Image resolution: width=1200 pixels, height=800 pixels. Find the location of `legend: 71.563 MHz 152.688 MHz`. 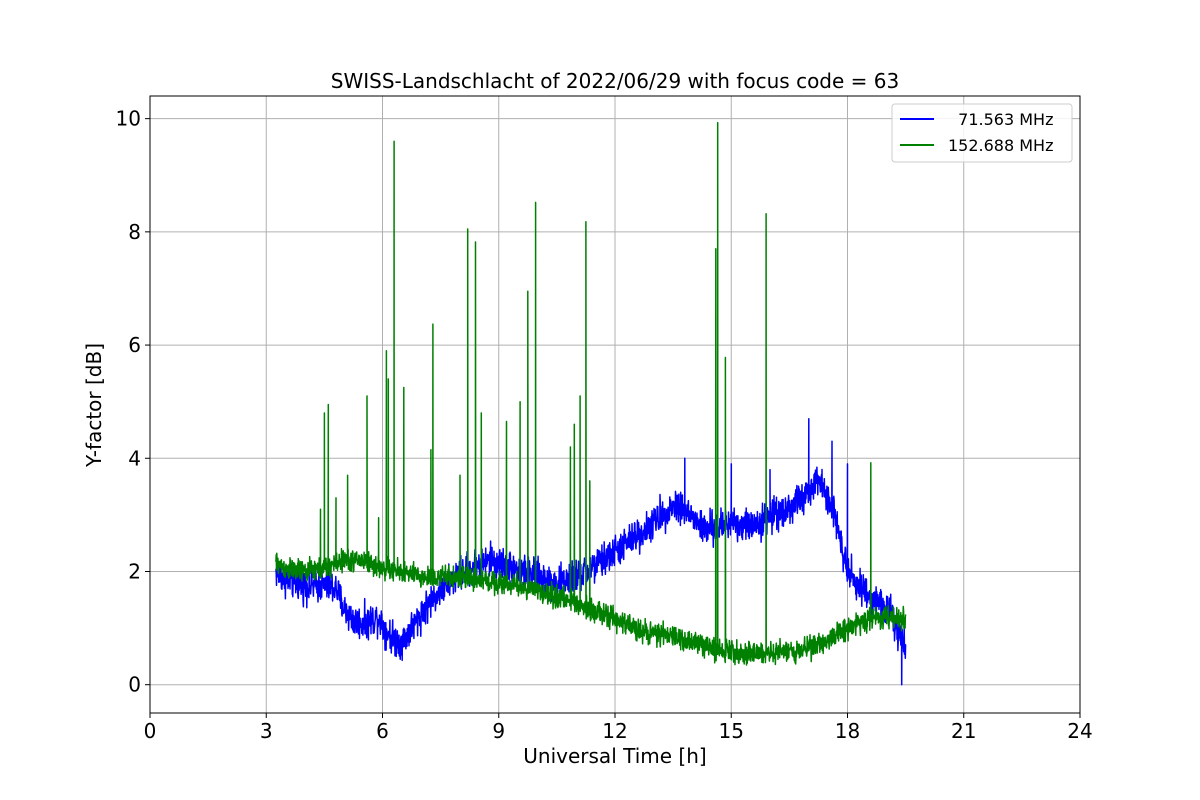

legend: 71.563 MHz 152.688 MHz is located at coordinates (982, 133).